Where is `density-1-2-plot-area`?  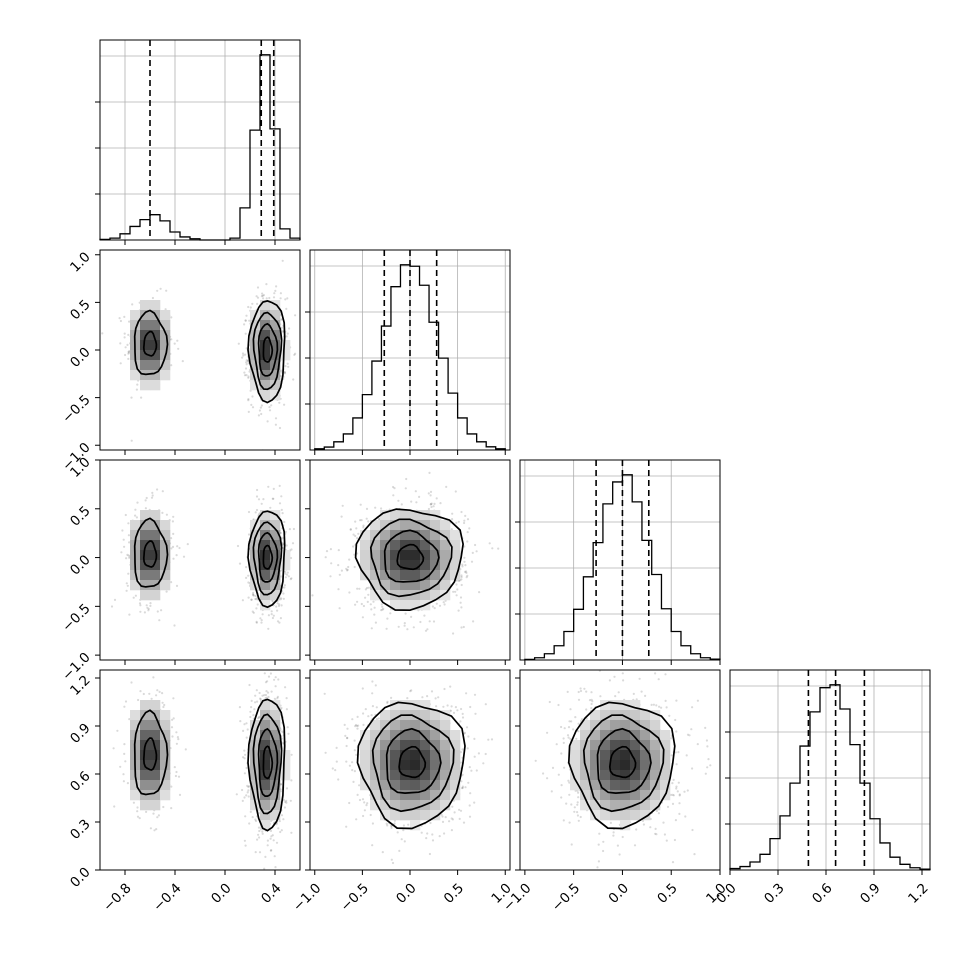 density-1-2-plot-area is located at coordinates (405, 553).